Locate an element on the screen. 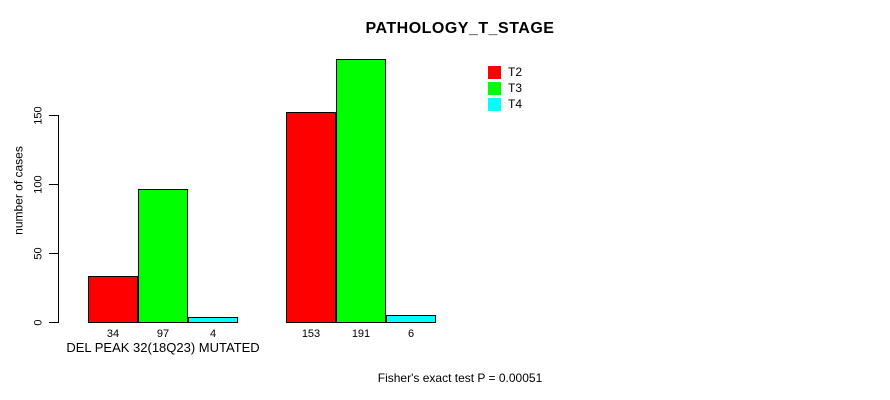 Image resolution: width=890 pixels, height=400 pixels. y-tick-label: 100 is located at coordinates (38, 184).